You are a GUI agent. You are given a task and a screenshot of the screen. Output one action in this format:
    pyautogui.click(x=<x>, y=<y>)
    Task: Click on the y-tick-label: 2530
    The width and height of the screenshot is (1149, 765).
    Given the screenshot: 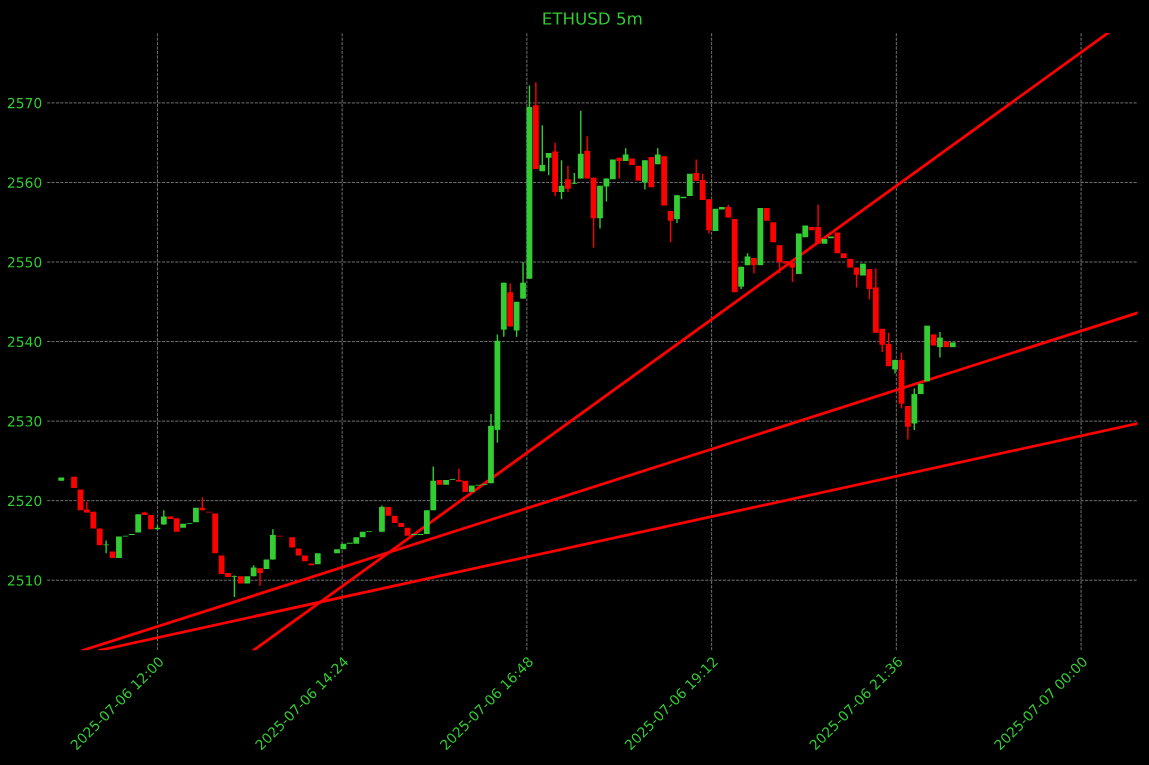 What is the action you would take?
    pyautogui.click(x=24, y=421)
    